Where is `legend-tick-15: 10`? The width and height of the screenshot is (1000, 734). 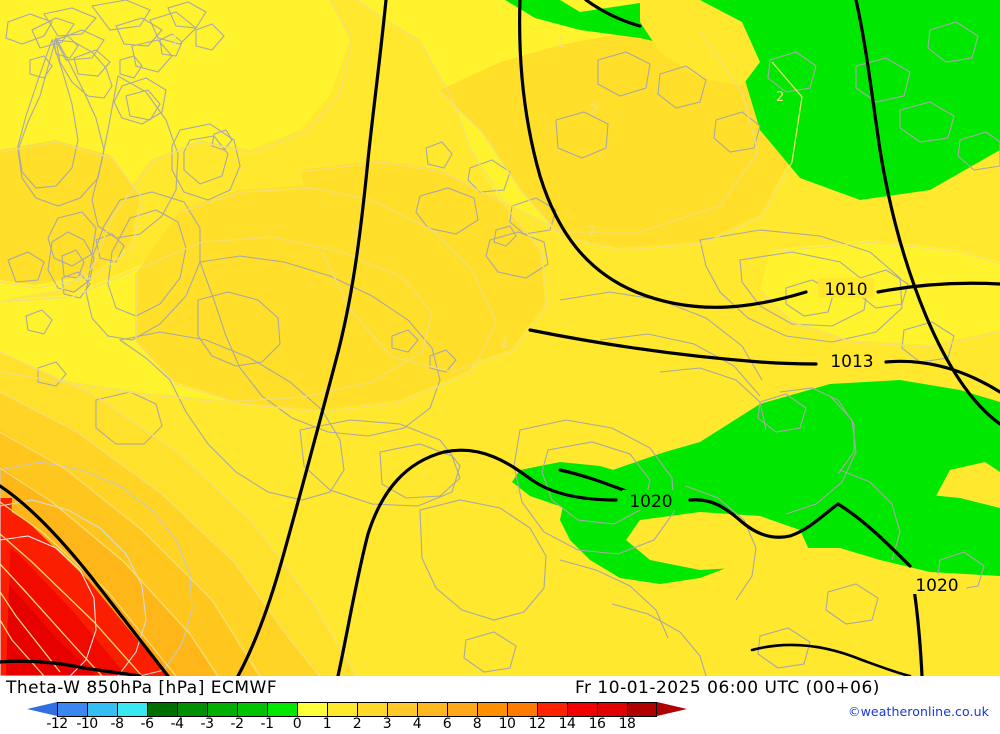 legend-tick-15: 10 is located at coordinates (507, 724).